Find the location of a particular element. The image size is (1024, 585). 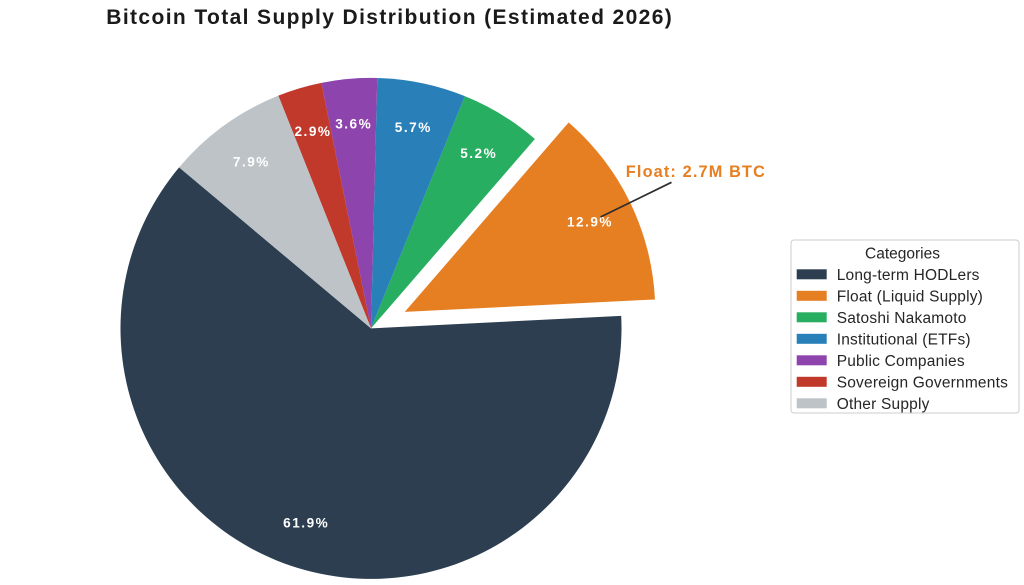

svg-text: Float: 2.7M BTC is located at coordinates (696, 172).